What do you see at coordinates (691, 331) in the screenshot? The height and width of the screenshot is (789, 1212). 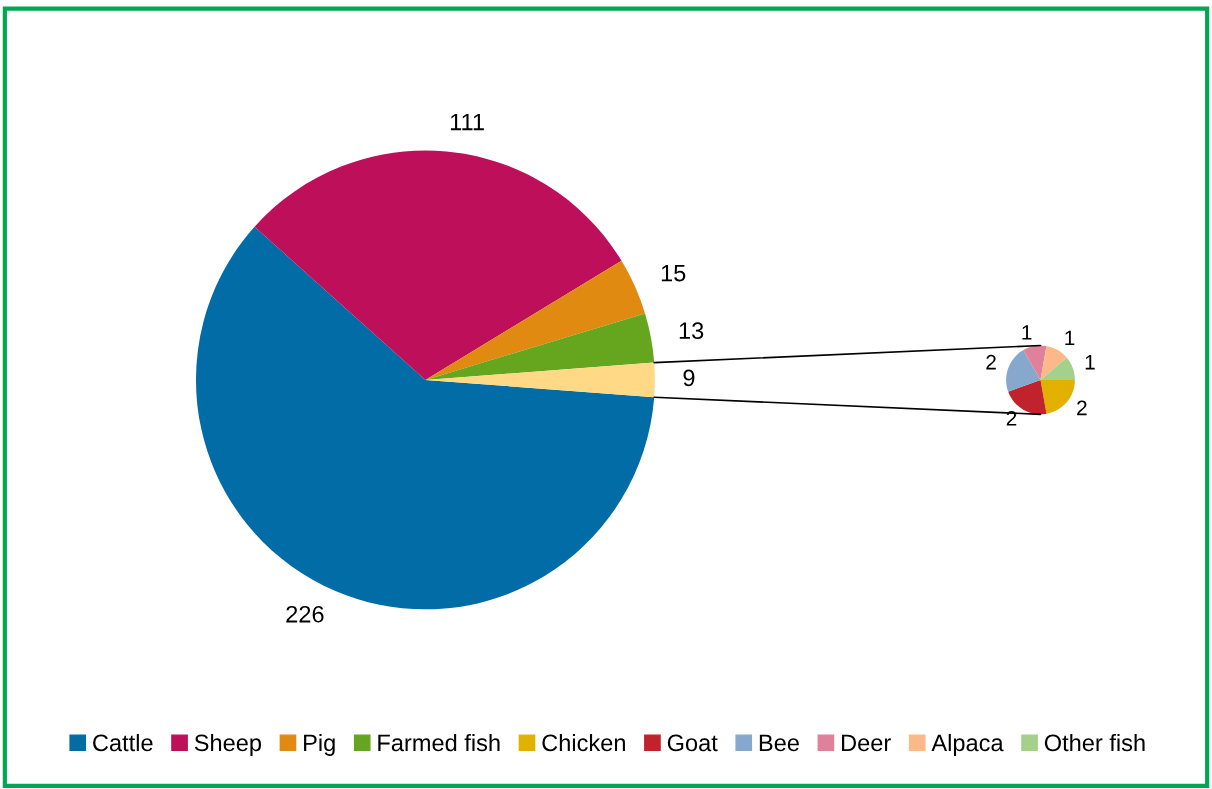 I see `data-label: 13` at bounding box center [691, 331].